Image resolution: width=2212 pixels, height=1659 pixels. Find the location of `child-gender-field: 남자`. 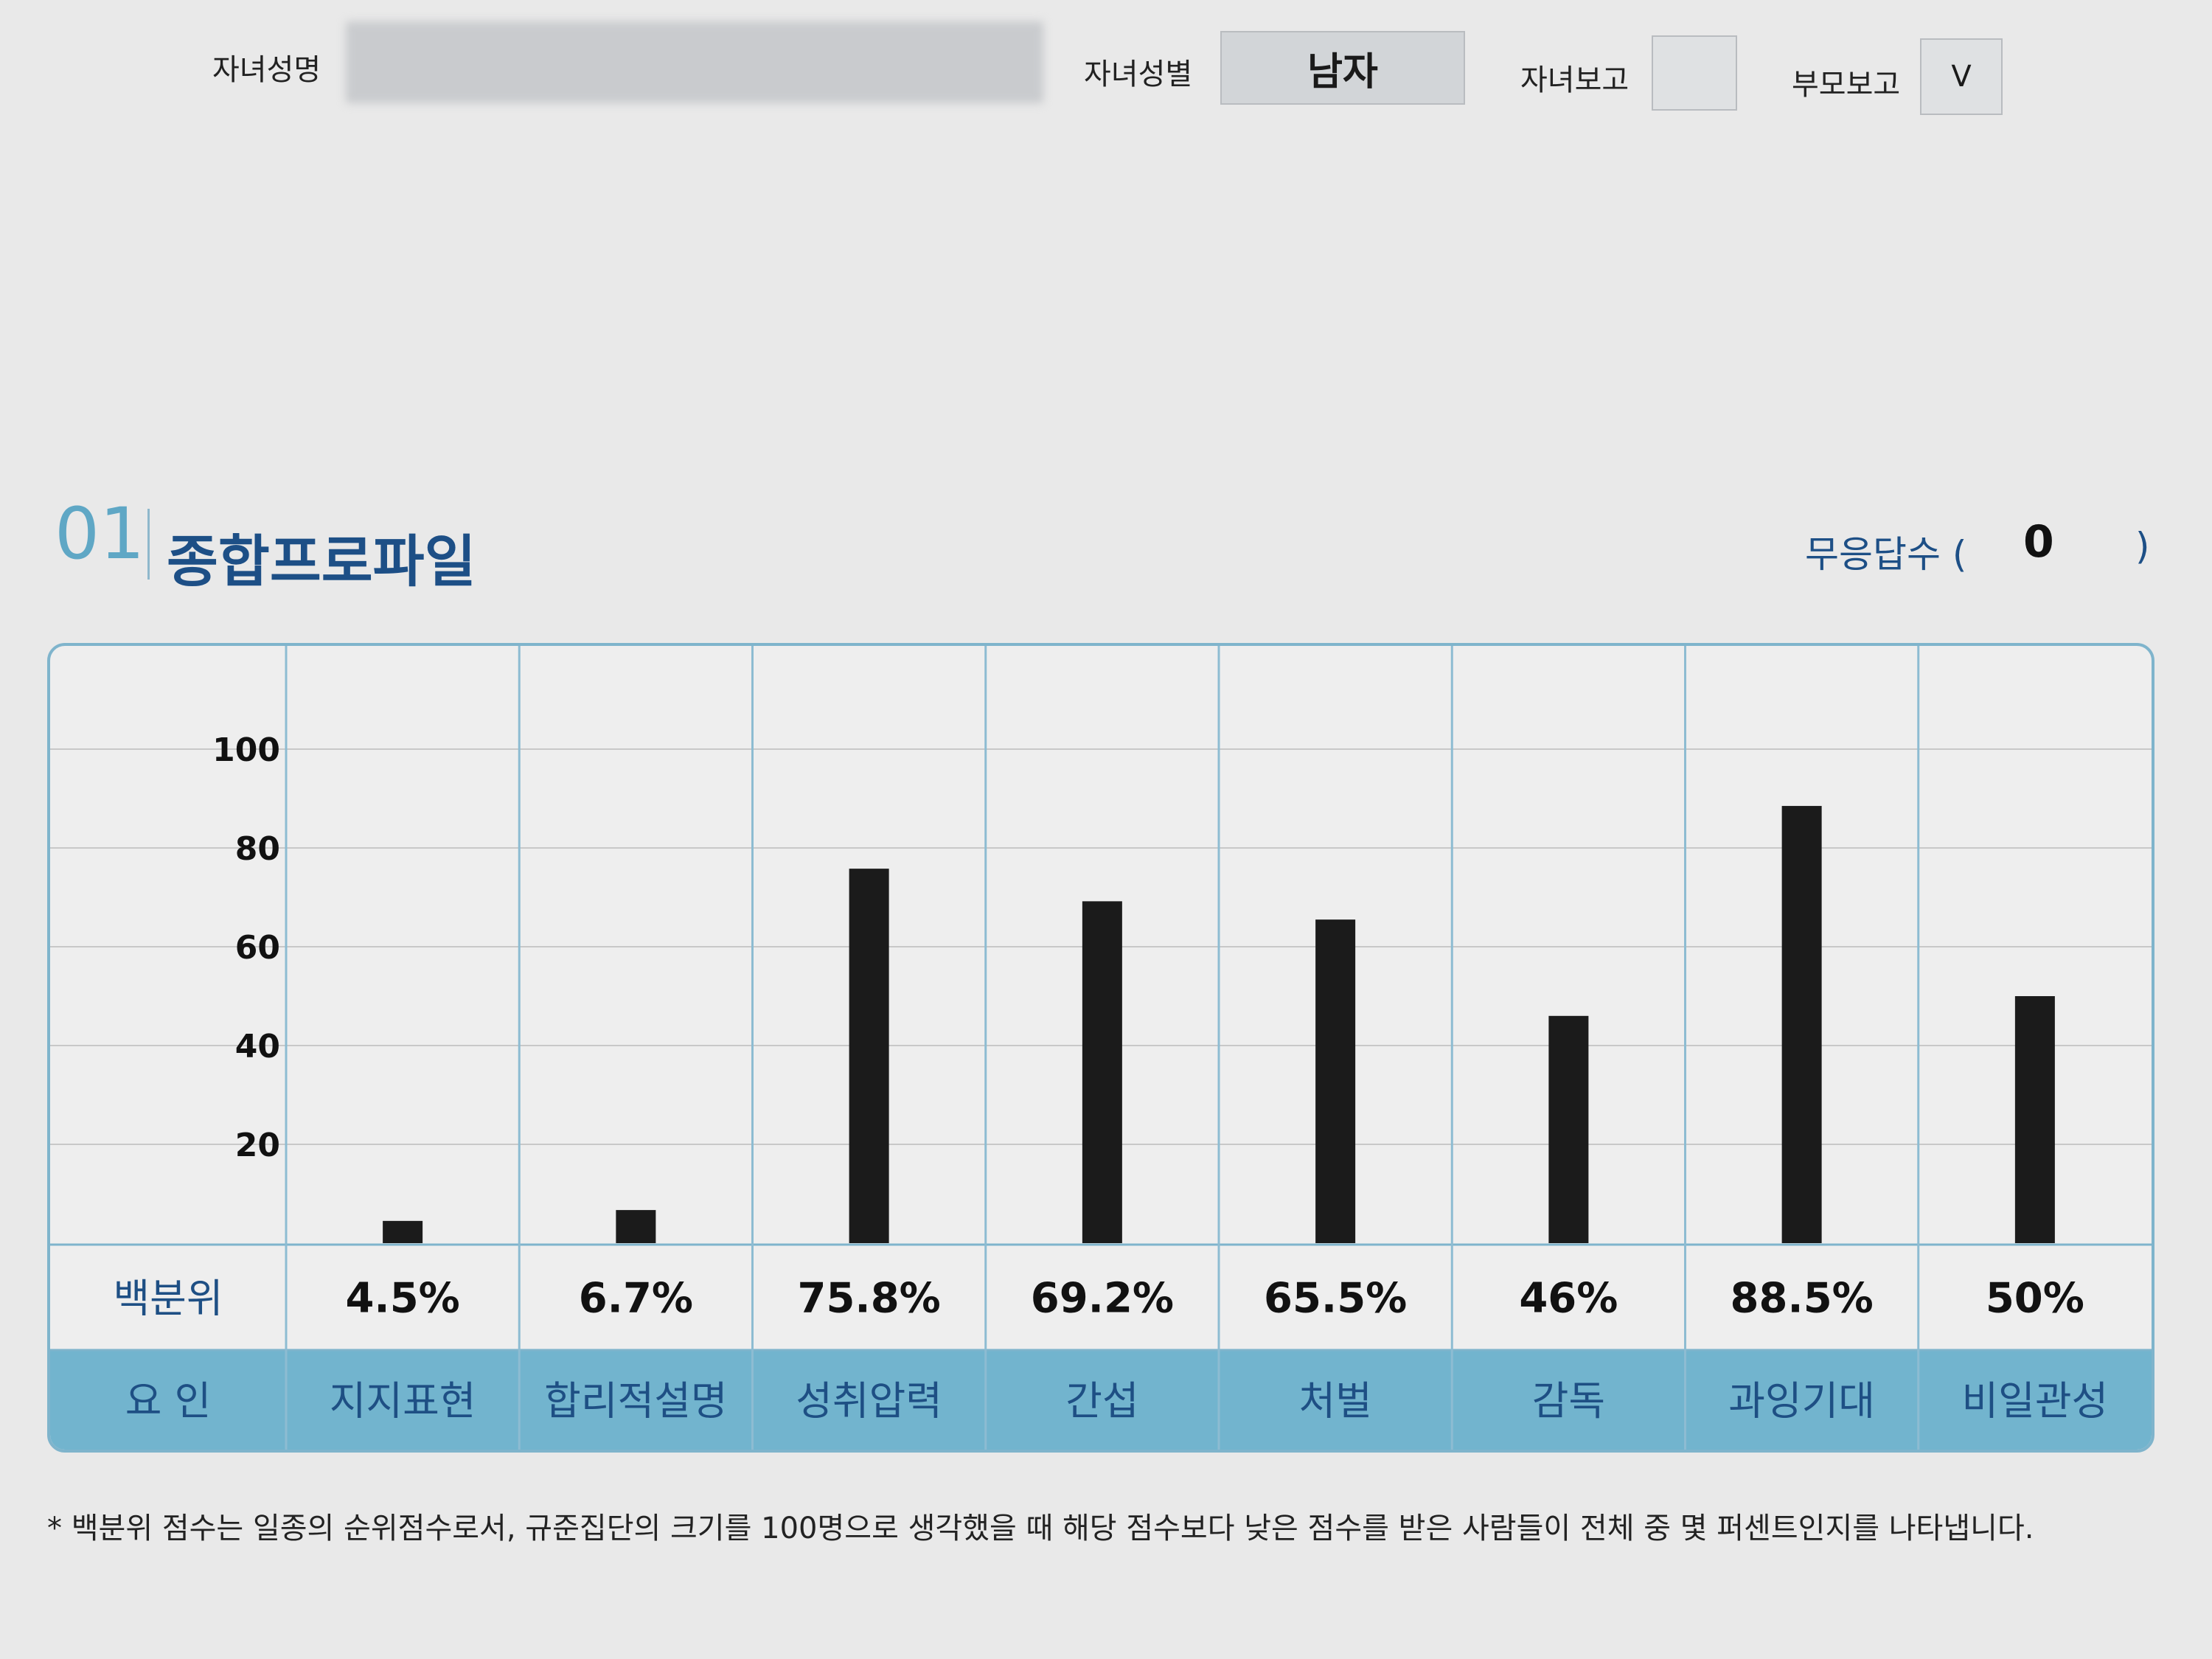

child-gender-field: 남자 is located at coordinates (1342, 68).